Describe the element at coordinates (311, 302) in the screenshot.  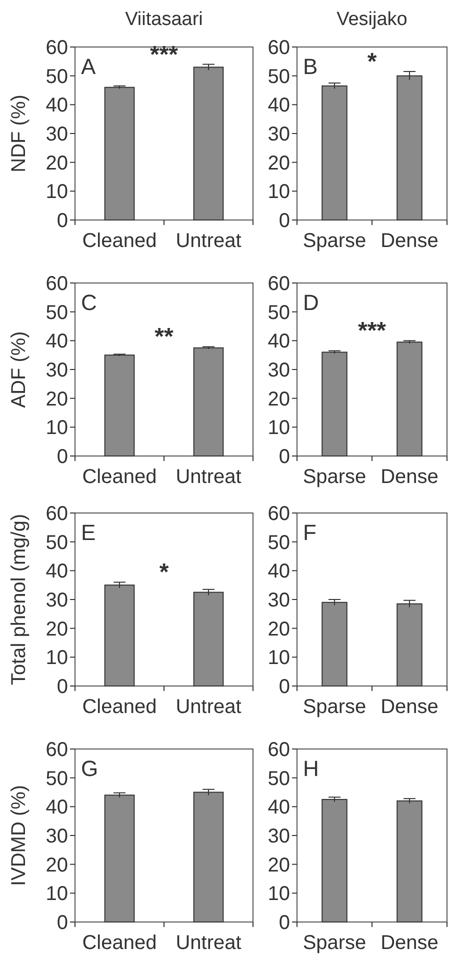
I see `annotation: D` at that location.